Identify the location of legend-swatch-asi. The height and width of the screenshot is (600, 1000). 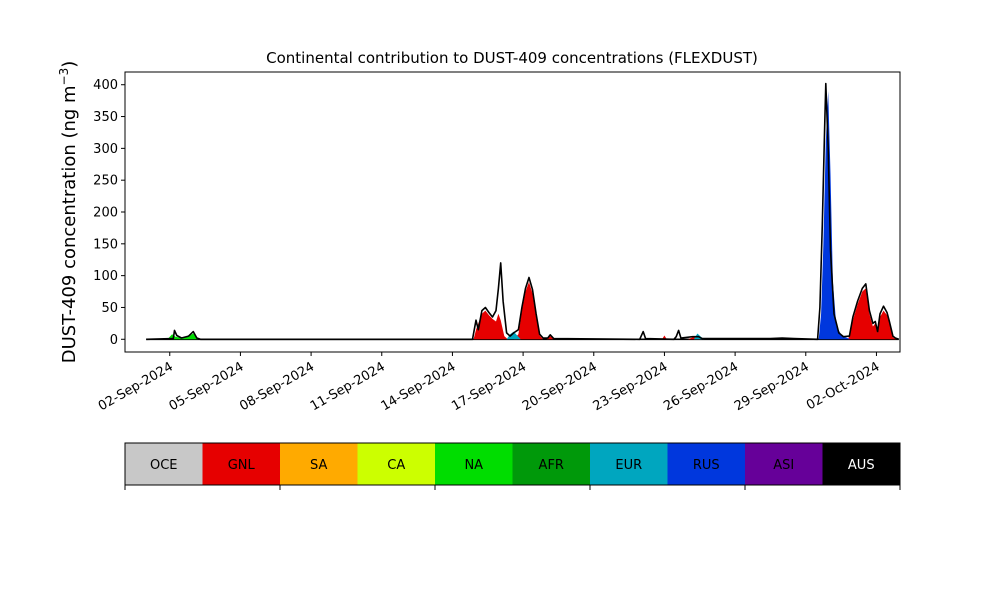
(784, 464).